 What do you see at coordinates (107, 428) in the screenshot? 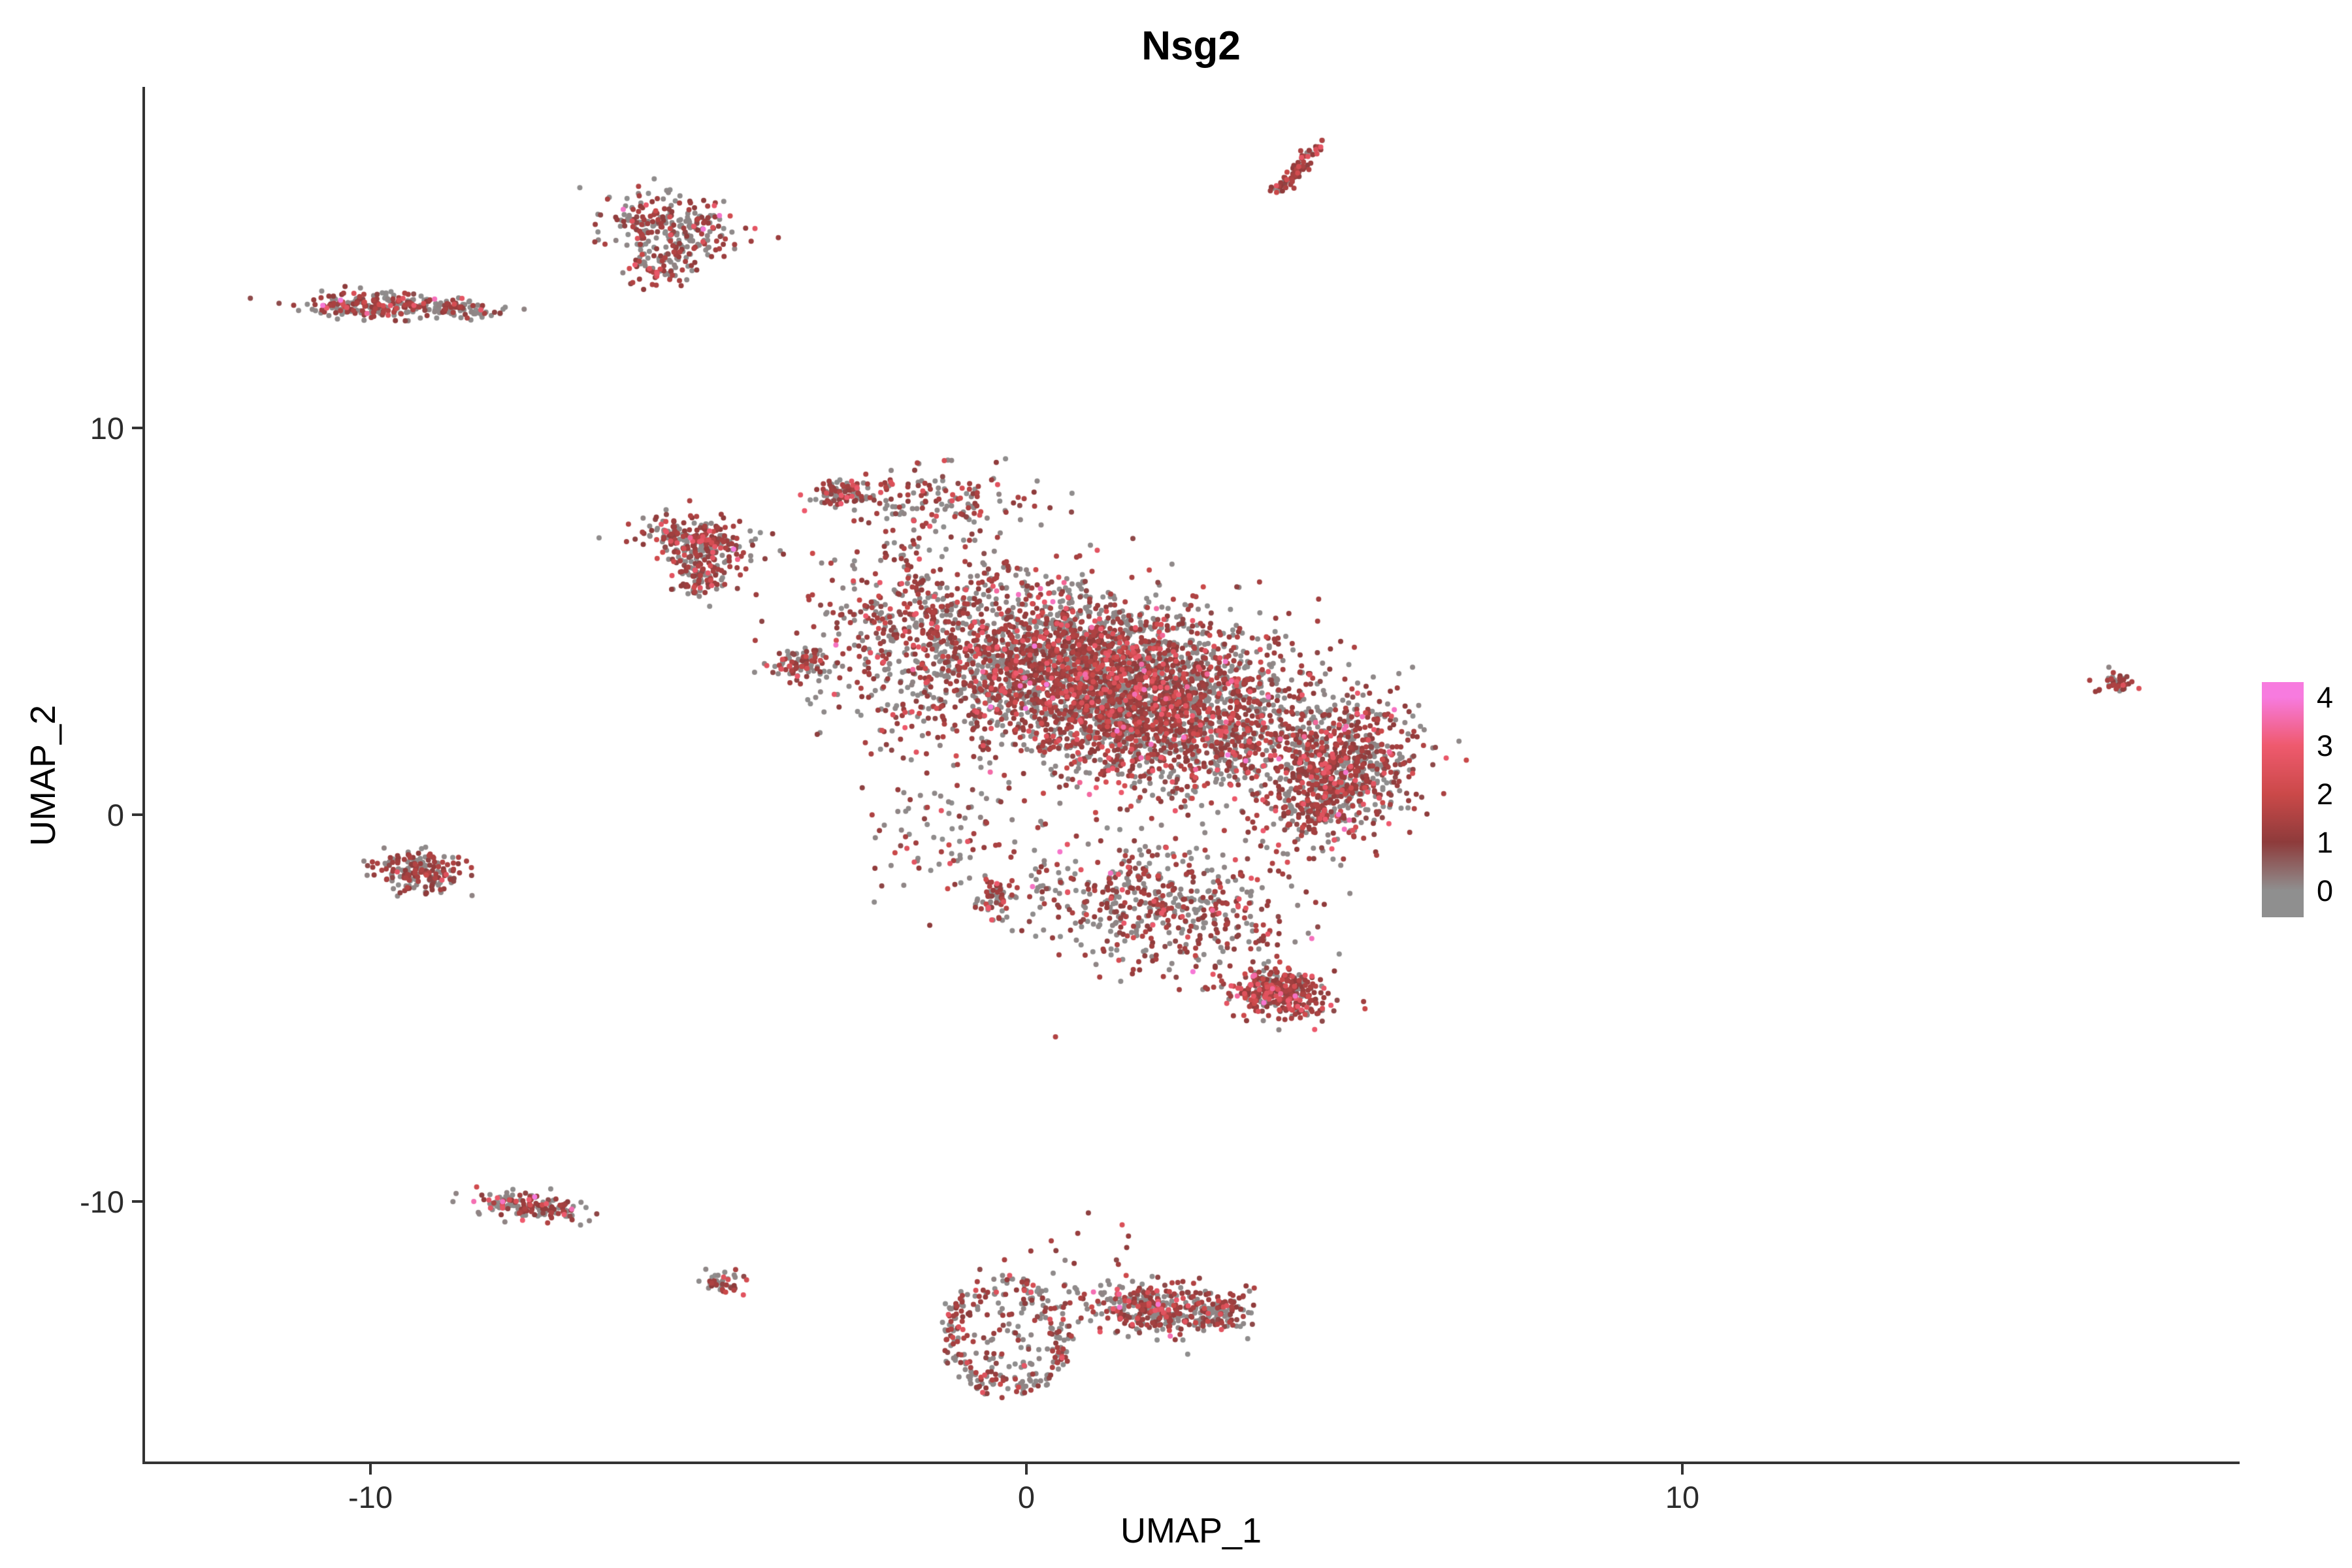
I see `y-tick-label: 10` at bounding box center [107, 428].